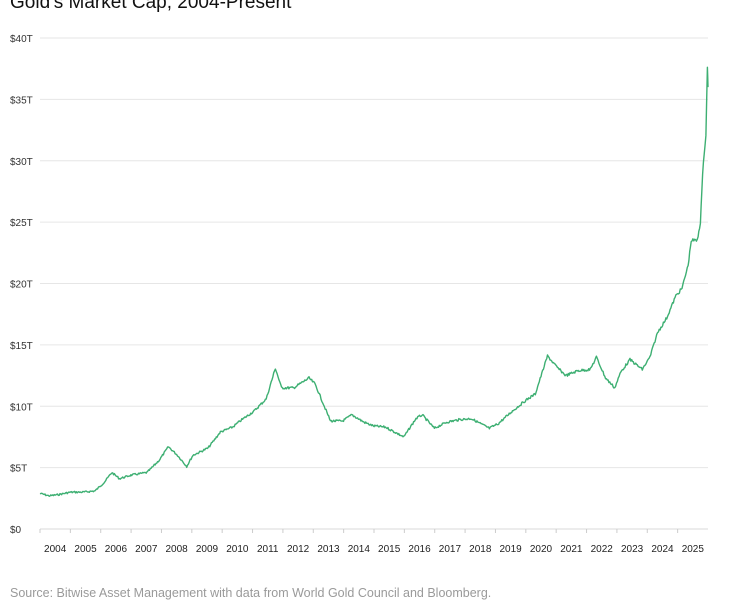 The width and height of the screenshot is (737, 600). Describe the element at coordinates (21, 162) in the screenshot. I see `y-tick-label: $30T` at that location.